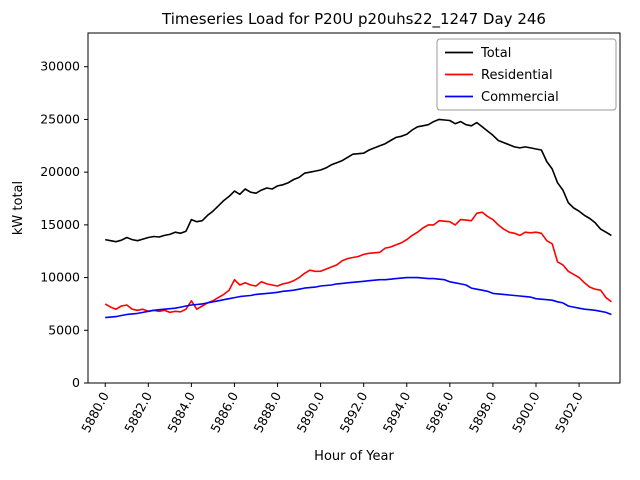  Describe the element at coordinates (18, 208) in the screenshot. I see `y-axis-label: kW total` at that location.